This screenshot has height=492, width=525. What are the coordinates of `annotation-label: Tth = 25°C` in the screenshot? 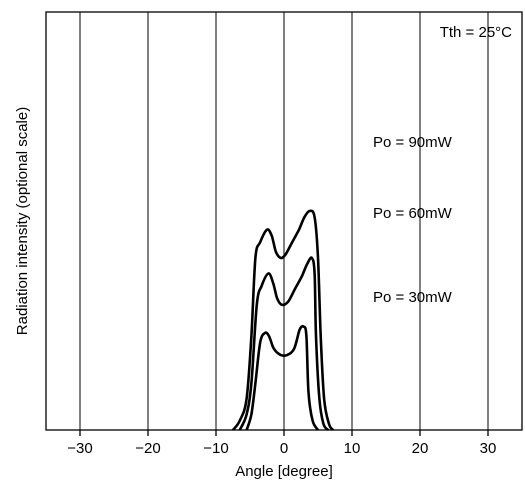 It's located at (476, 32).